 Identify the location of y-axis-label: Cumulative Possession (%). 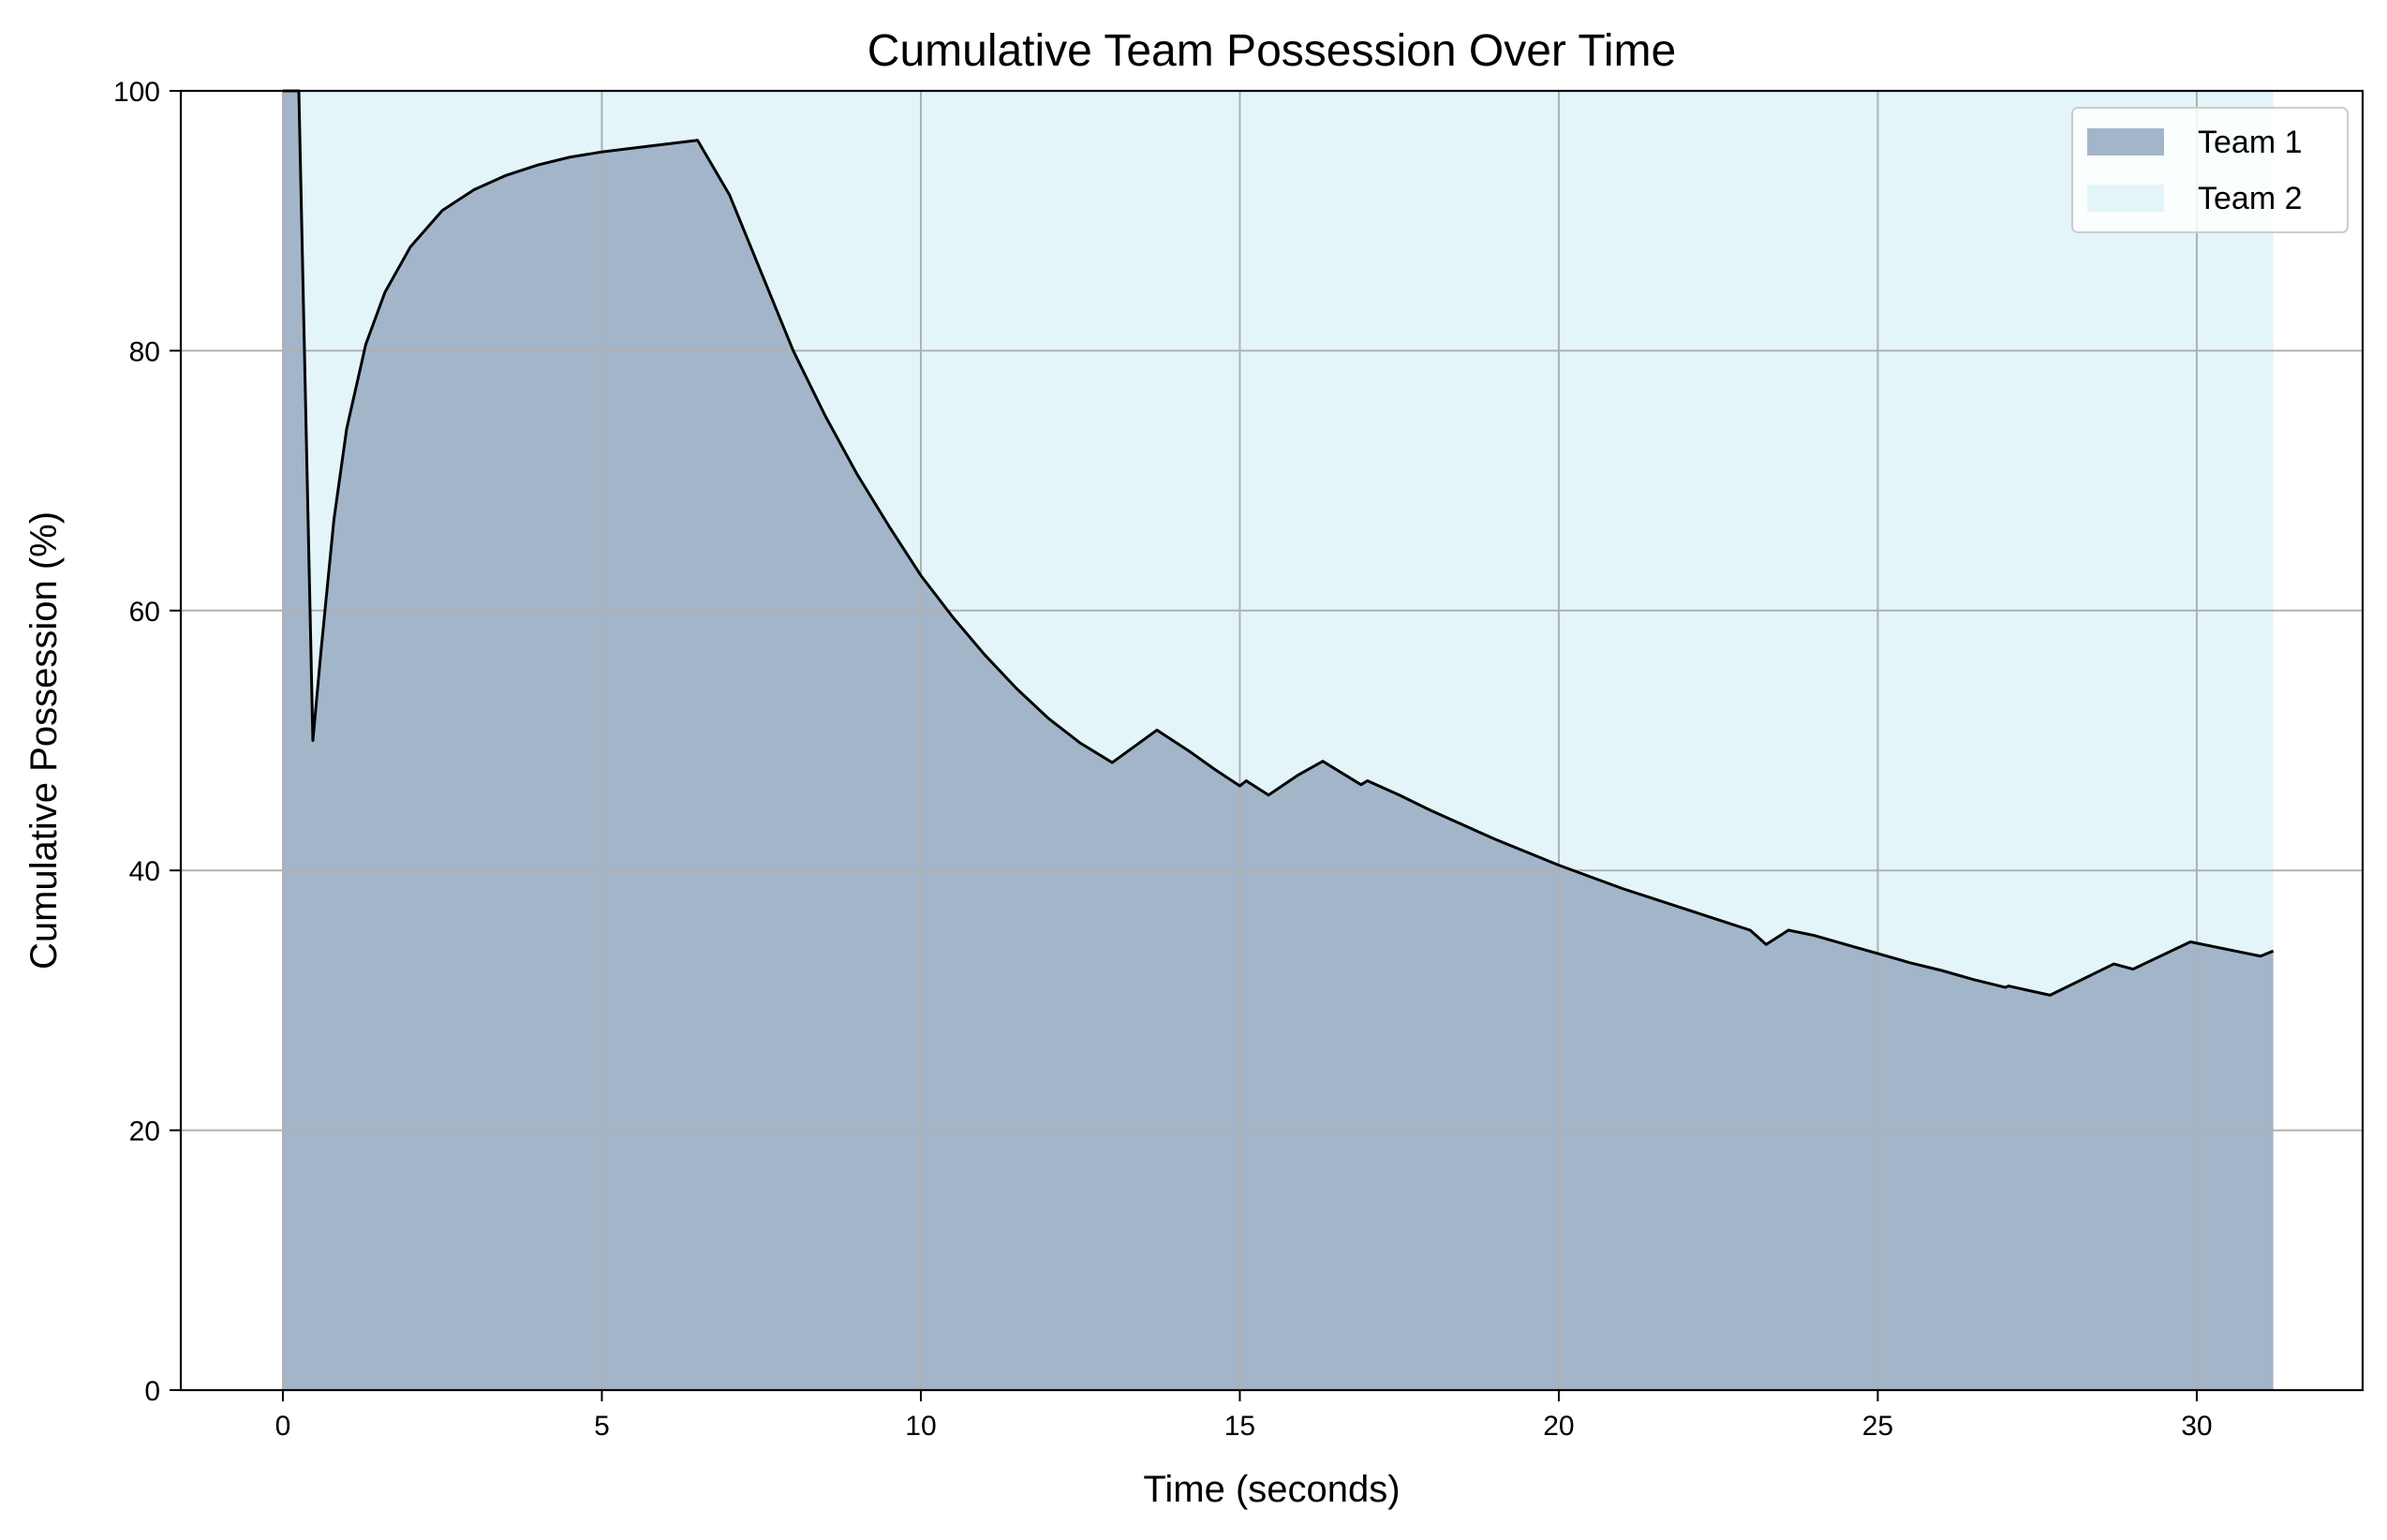
(44, 740).